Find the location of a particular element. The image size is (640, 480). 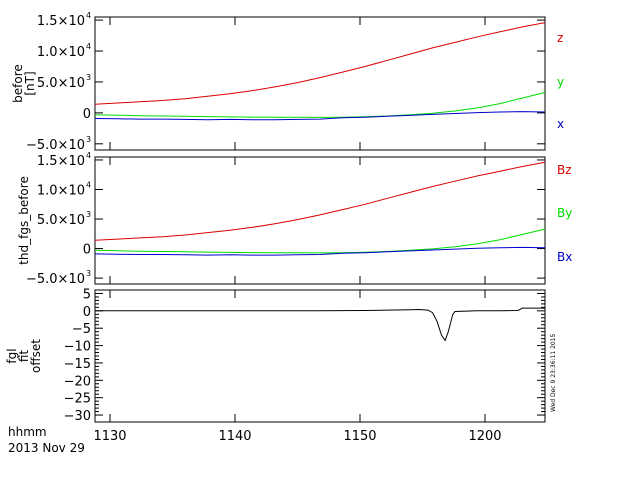

y-axis-label: before is located at coordinates (18, 83).